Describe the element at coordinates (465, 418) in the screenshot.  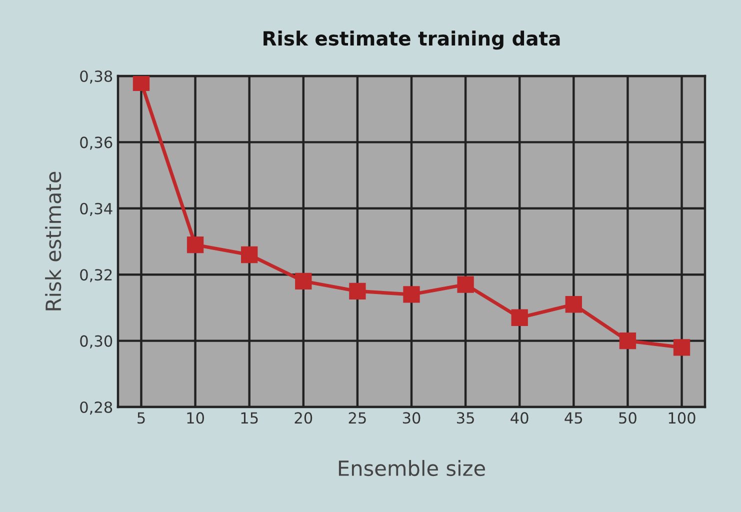
I see `x-tick-label: 35` at that location.